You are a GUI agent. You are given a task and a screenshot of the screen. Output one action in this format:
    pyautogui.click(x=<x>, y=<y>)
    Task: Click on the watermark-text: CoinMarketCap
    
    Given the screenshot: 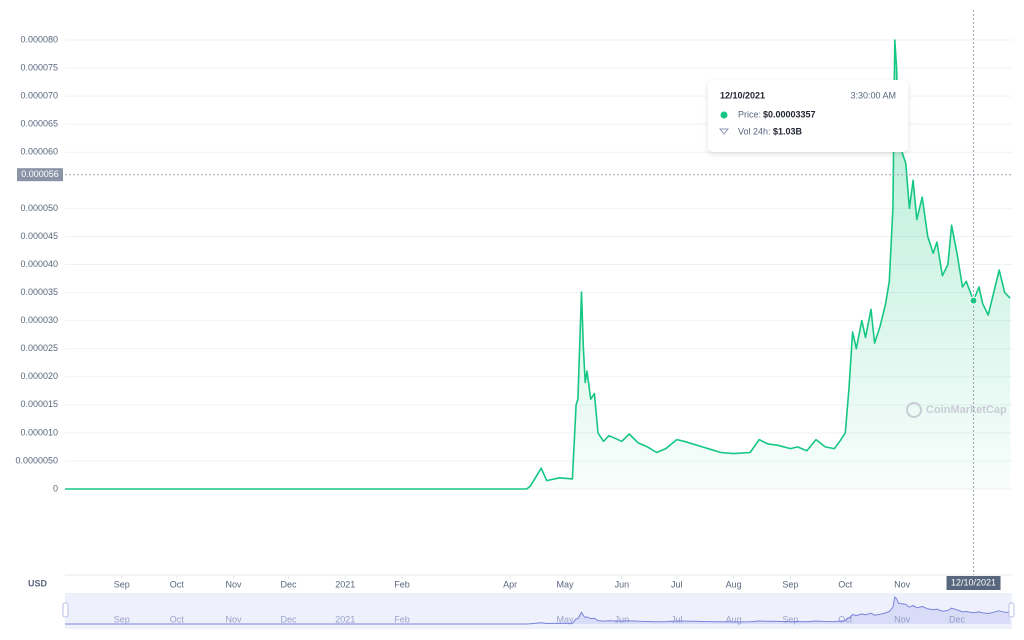 What is the action you would take?
    pyautogui.click(x=966, y=410)
    